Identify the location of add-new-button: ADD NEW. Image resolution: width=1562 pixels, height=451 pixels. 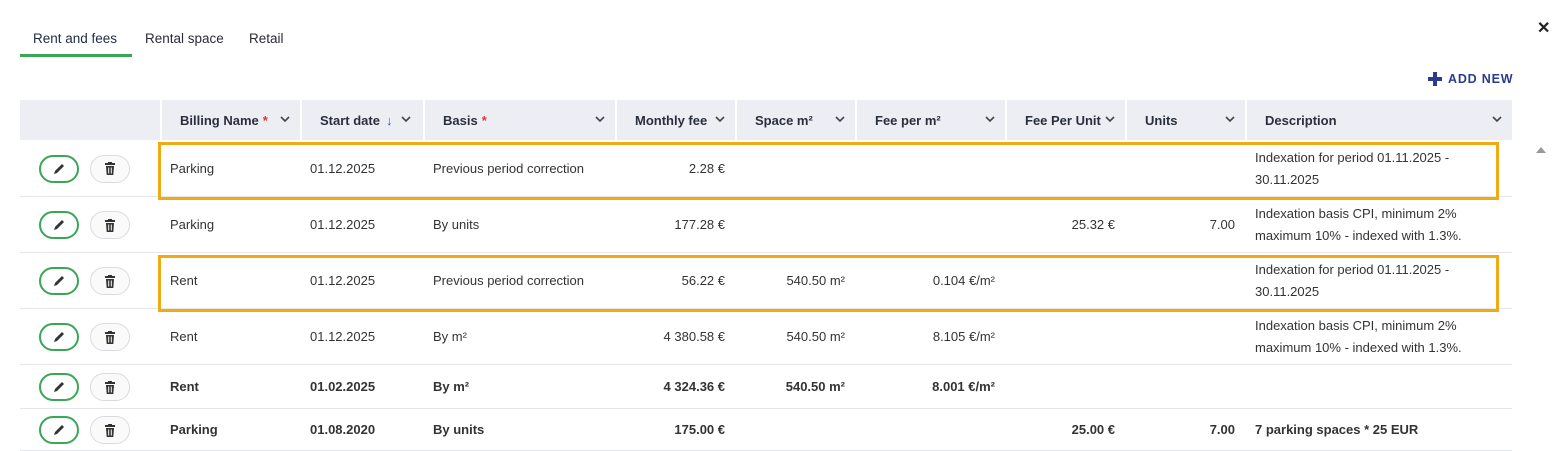
(1470, 79).